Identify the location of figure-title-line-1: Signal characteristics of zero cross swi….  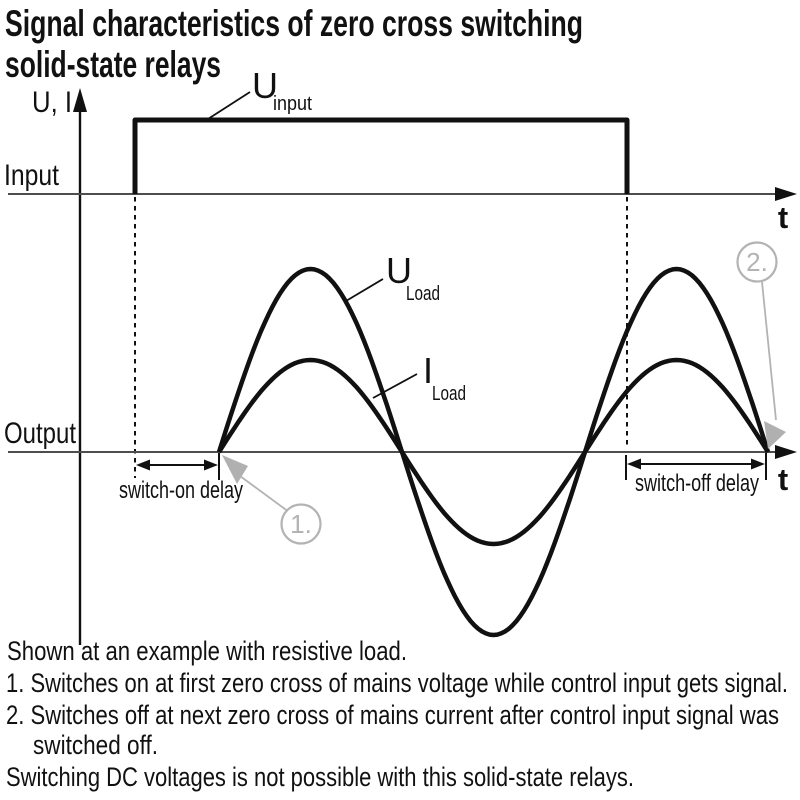
(294, 23).